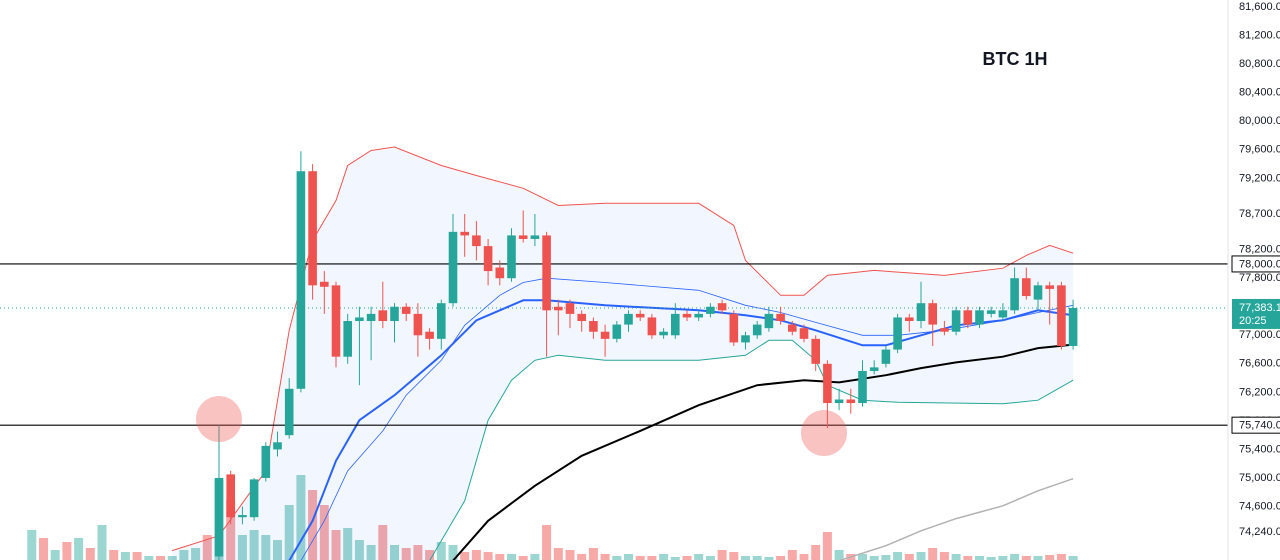 Image resolution: width=1280 pixels, height=560 pixels. What do you see at coordinates (1259, 506) in the screenshot?
I see `y-tick-label: 74,600.0` at bounding box center [1259, 506].